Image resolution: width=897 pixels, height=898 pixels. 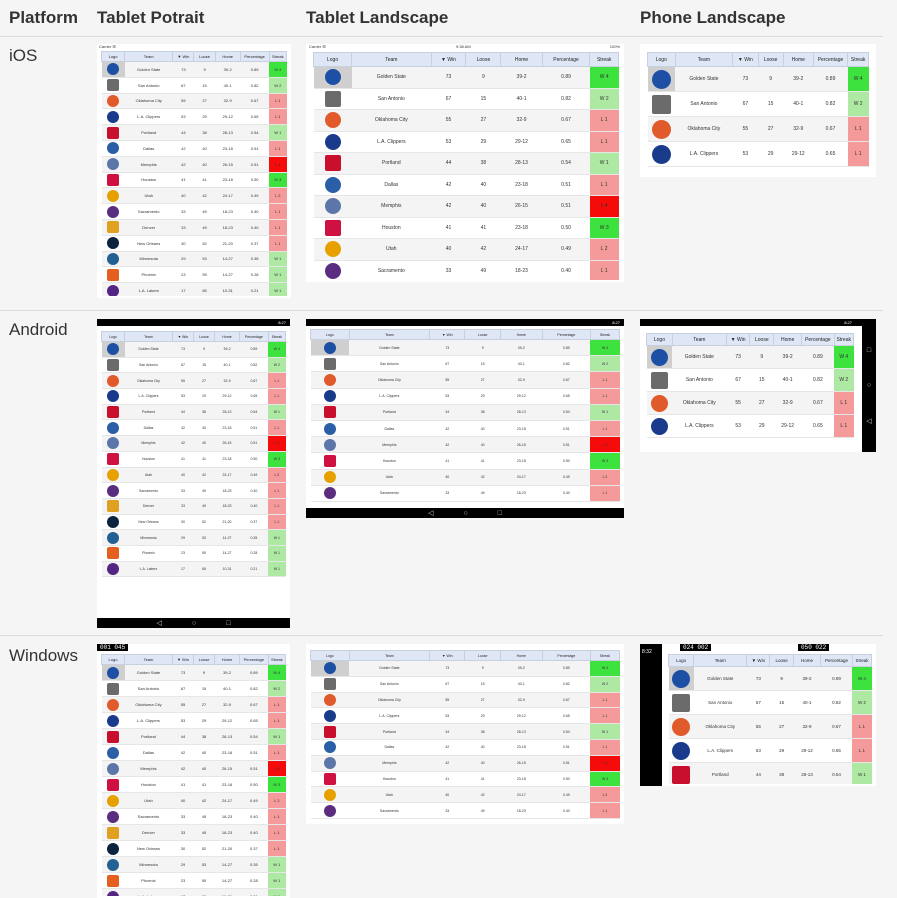 What do you see at coordinates (159, 623) in the screenshot?
I see `back-icon: ◁` at bounding box center [159, 623].